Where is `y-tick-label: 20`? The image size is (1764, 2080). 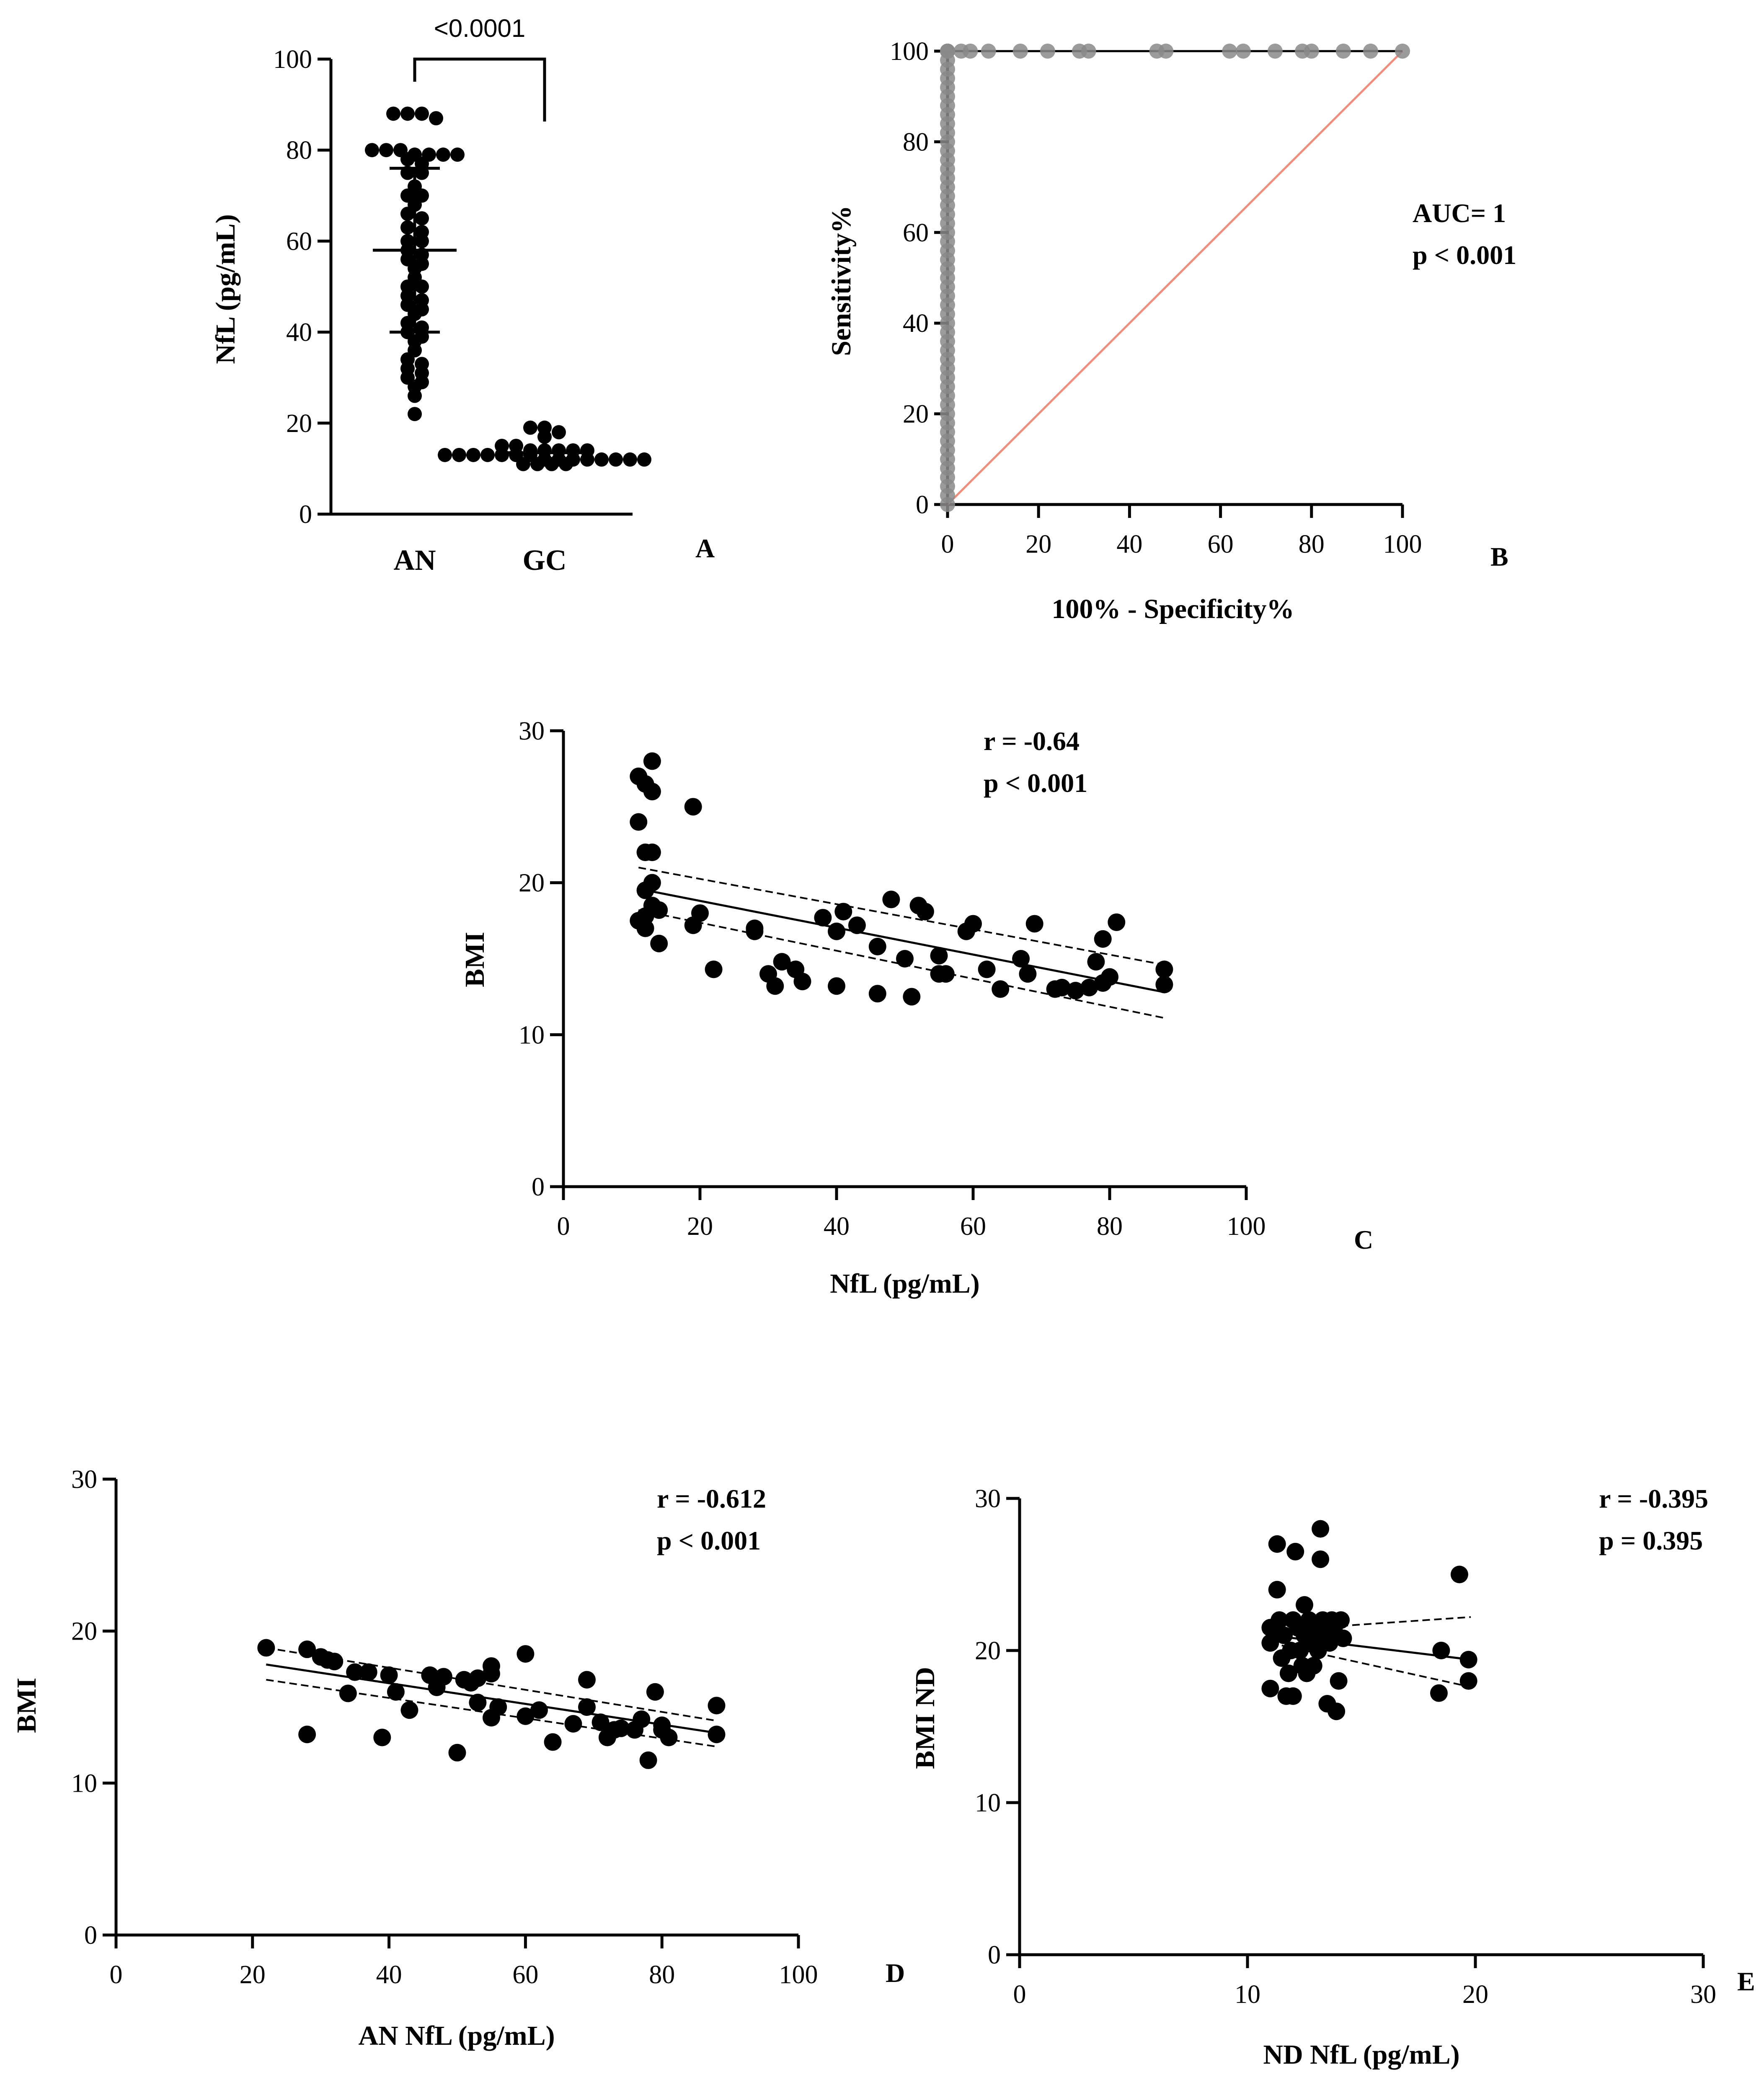
y-tick-label: 20 is located at coordinates (299, 423).